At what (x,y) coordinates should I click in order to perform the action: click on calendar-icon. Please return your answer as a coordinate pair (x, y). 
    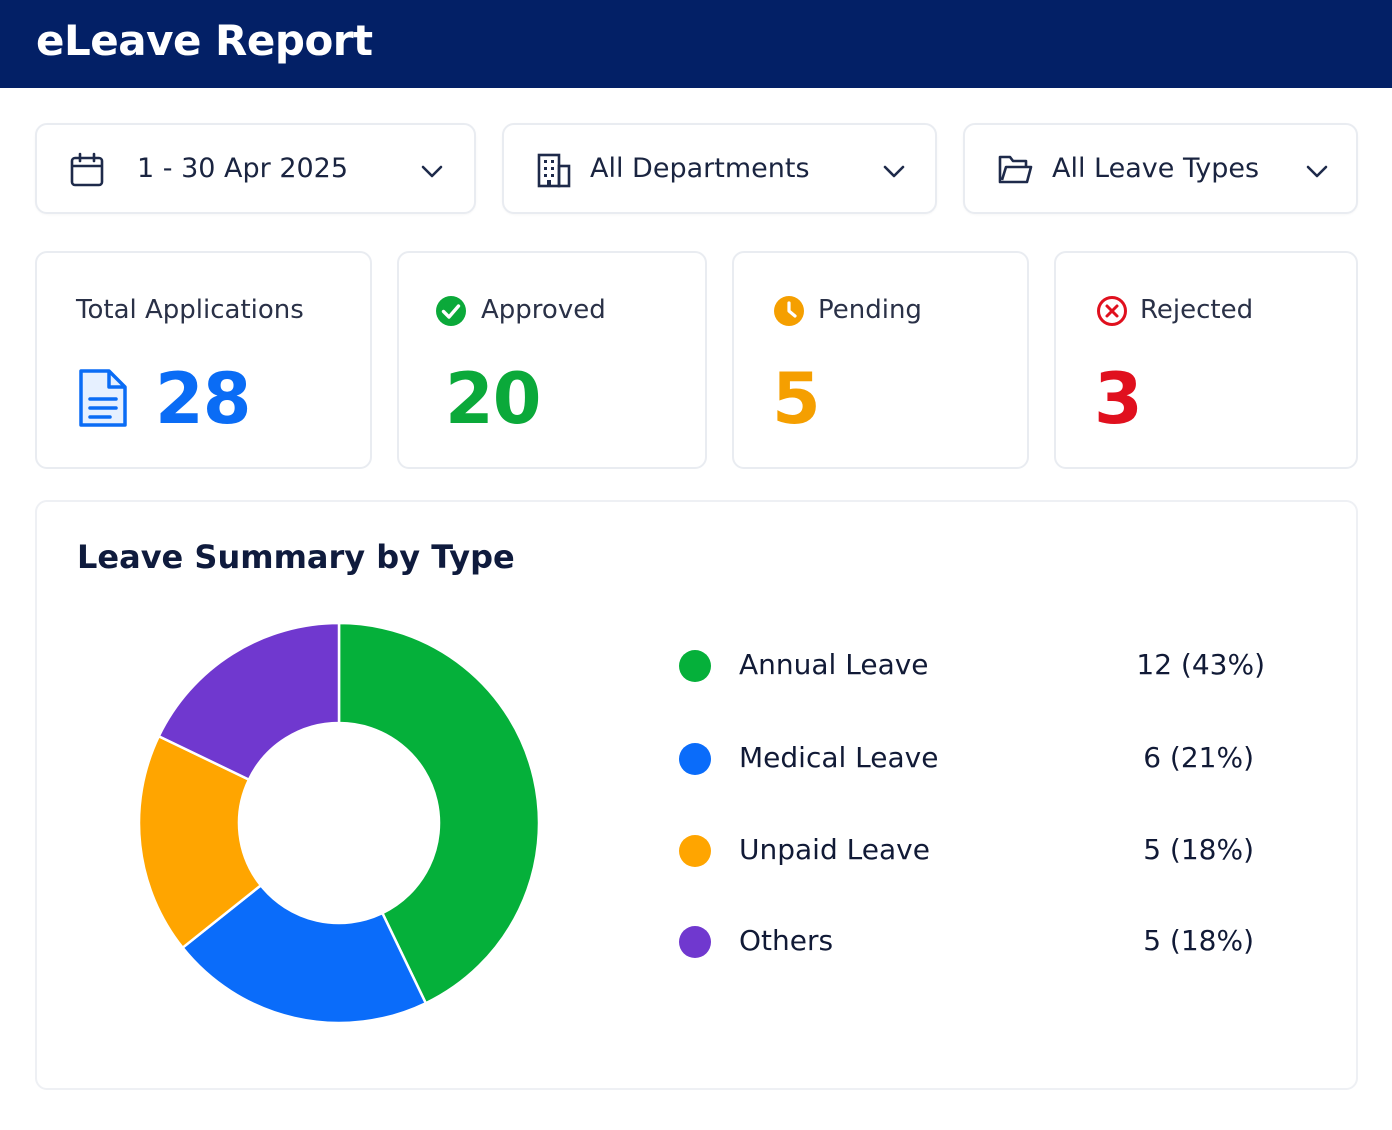
    Looking at the image, I should click on (87, 169).